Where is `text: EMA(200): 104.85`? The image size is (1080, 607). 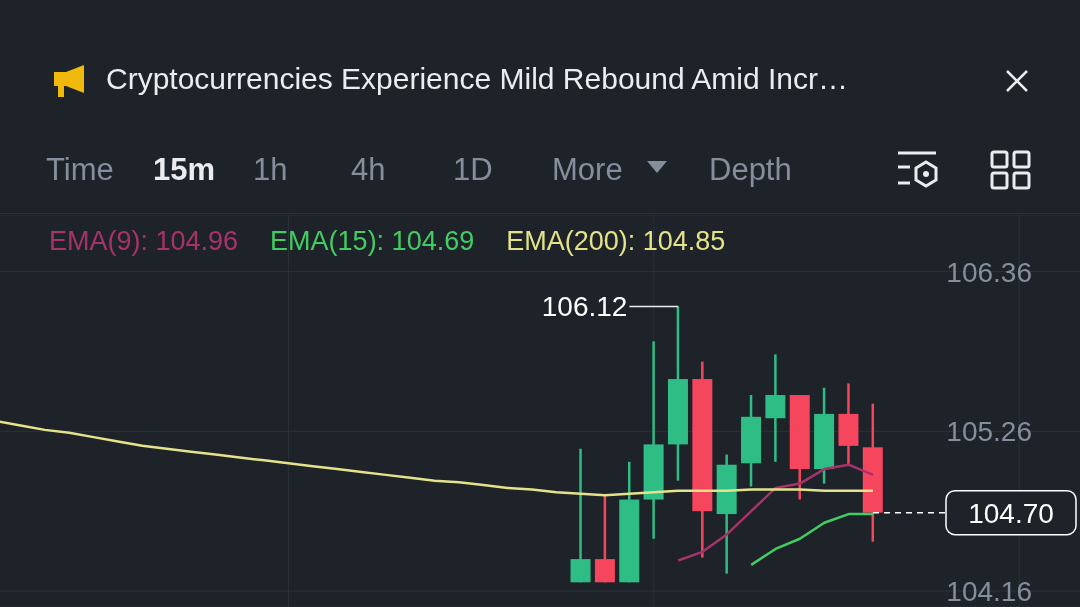
text: EMA(200): 104.85 is located at coordinates (616, 241).